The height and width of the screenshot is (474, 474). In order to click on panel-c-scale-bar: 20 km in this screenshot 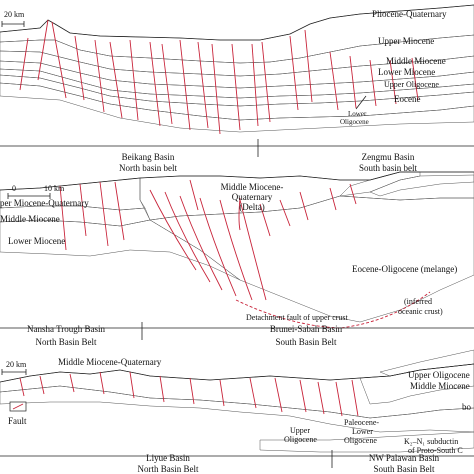, I will do `click(14, 367)`.